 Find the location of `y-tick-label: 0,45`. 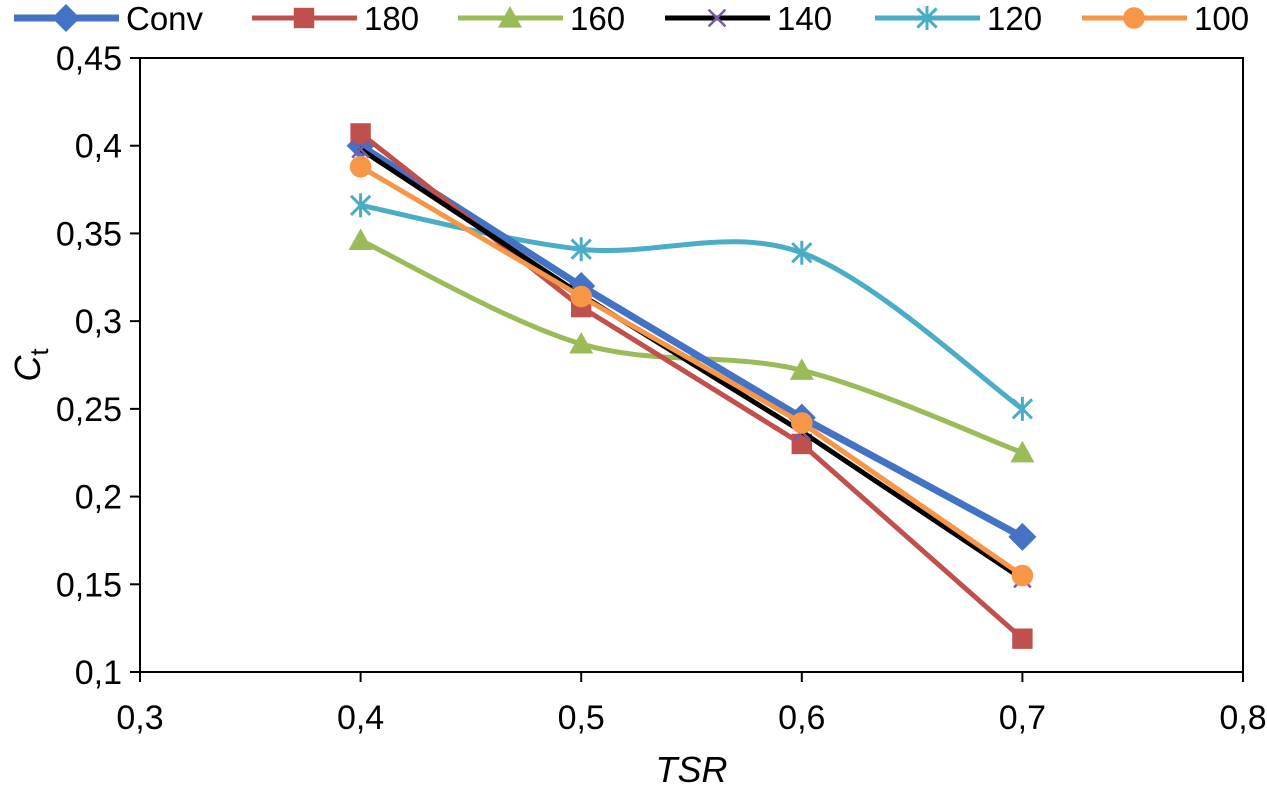

y-tick-label: 0,45 is located at coordinates (89, 59).